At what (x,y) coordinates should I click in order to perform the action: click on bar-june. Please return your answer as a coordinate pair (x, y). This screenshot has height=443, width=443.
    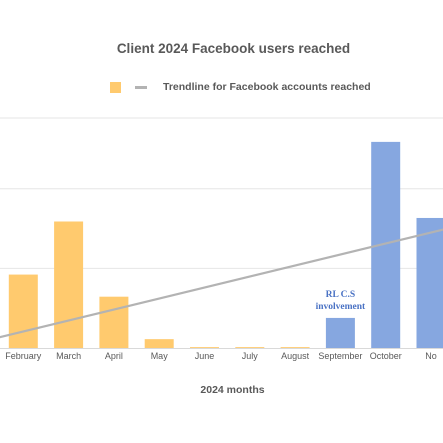
    Looking at the image, I should click on (204, 347).